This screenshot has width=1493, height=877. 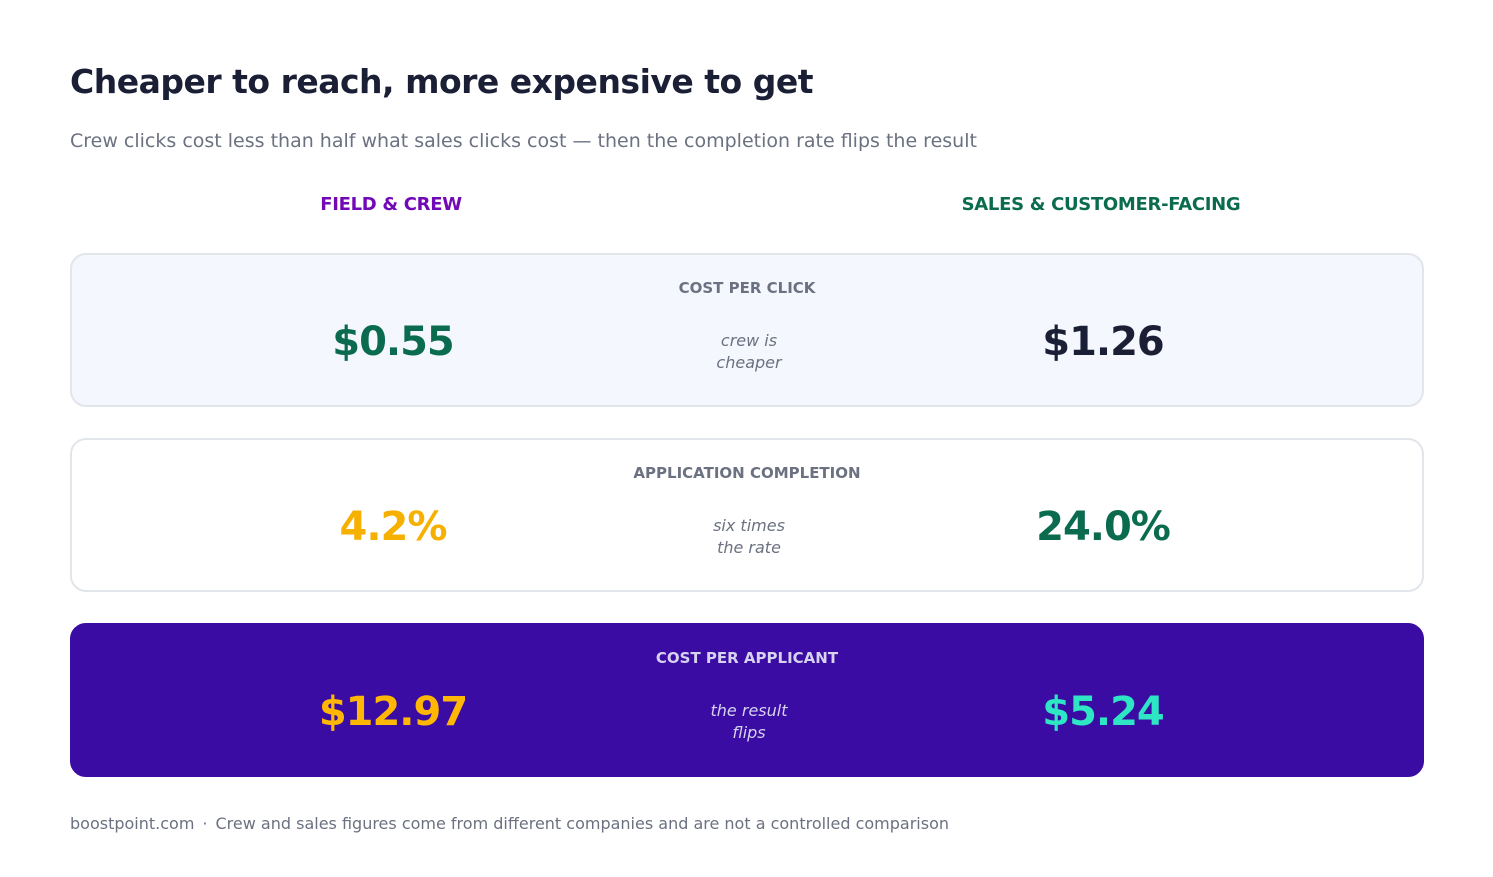 I want to click on field-crew-value: $12.97, so click(x=393, y=712).